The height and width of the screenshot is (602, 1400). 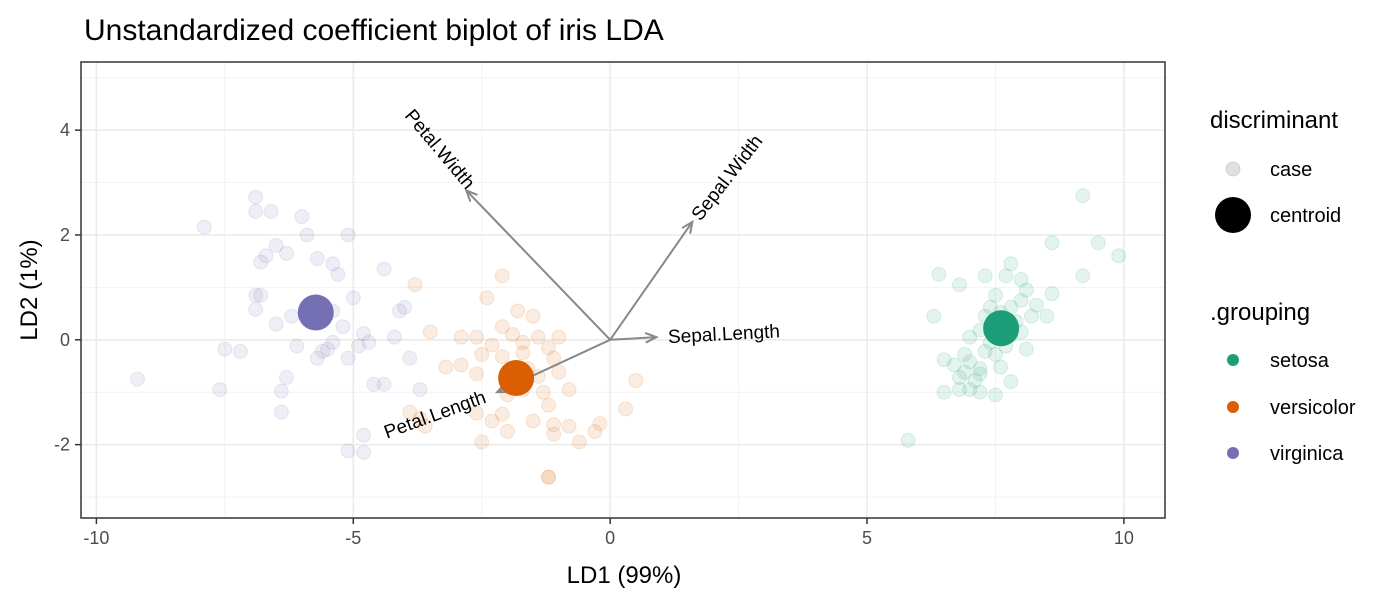 I want to click on legend-label-centroid: centroid, so click(x=1305, y=216).